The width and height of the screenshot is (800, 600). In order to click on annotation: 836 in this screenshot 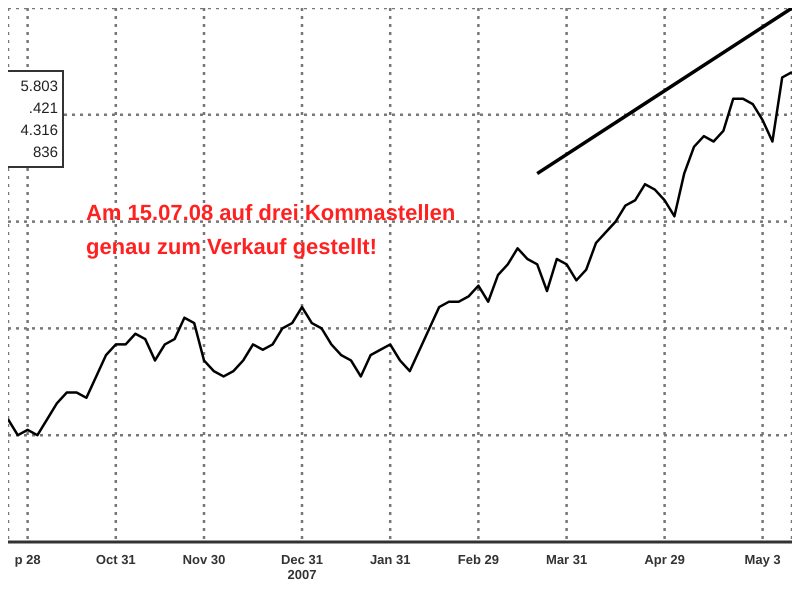, I will do `click(45, 153)`.